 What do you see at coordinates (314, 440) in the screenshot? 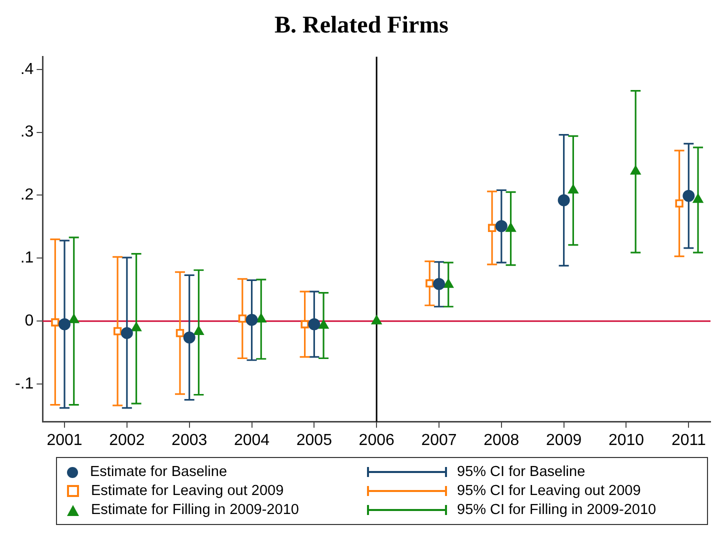
I see `x-tick-label: 2005` at bounding box center [314, 440].